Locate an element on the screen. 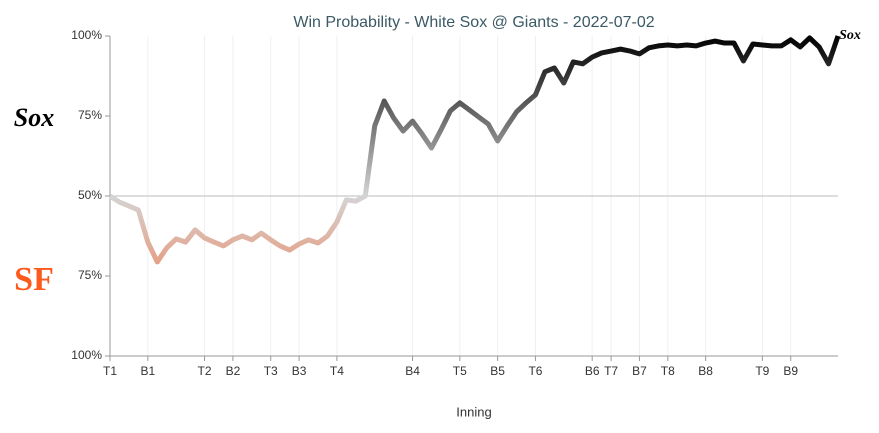  x-tick-label: T4 is located at coordinates (337, 371).